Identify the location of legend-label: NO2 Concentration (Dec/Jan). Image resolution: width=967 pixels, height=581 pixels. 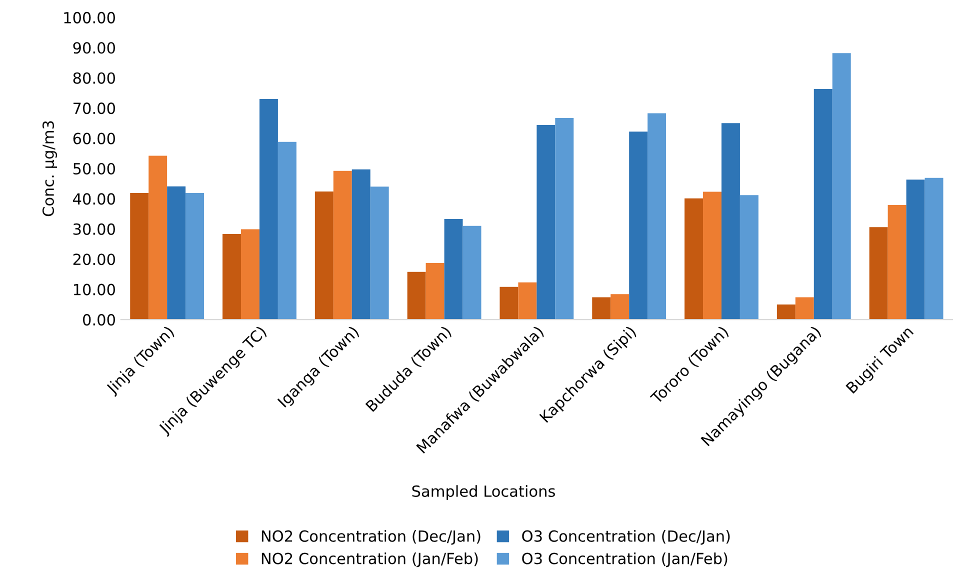
(371, 537).